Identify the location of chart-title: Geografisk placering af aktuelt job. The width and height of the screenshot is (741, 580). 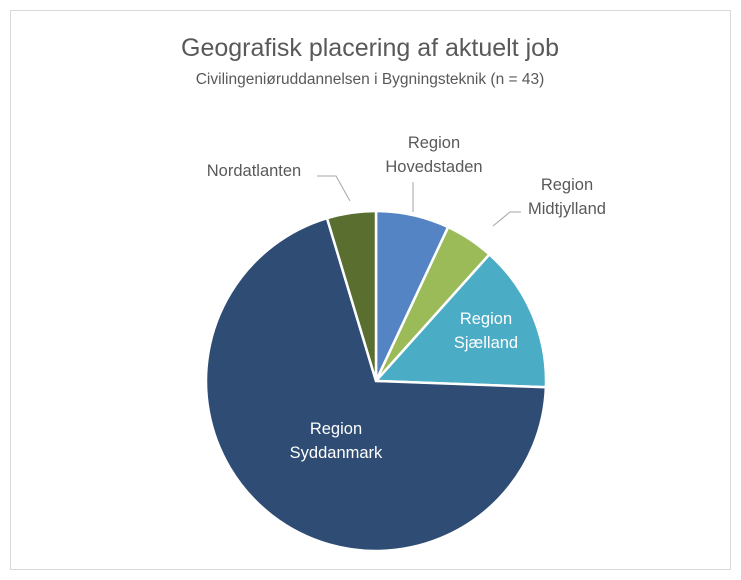
(370, 48).